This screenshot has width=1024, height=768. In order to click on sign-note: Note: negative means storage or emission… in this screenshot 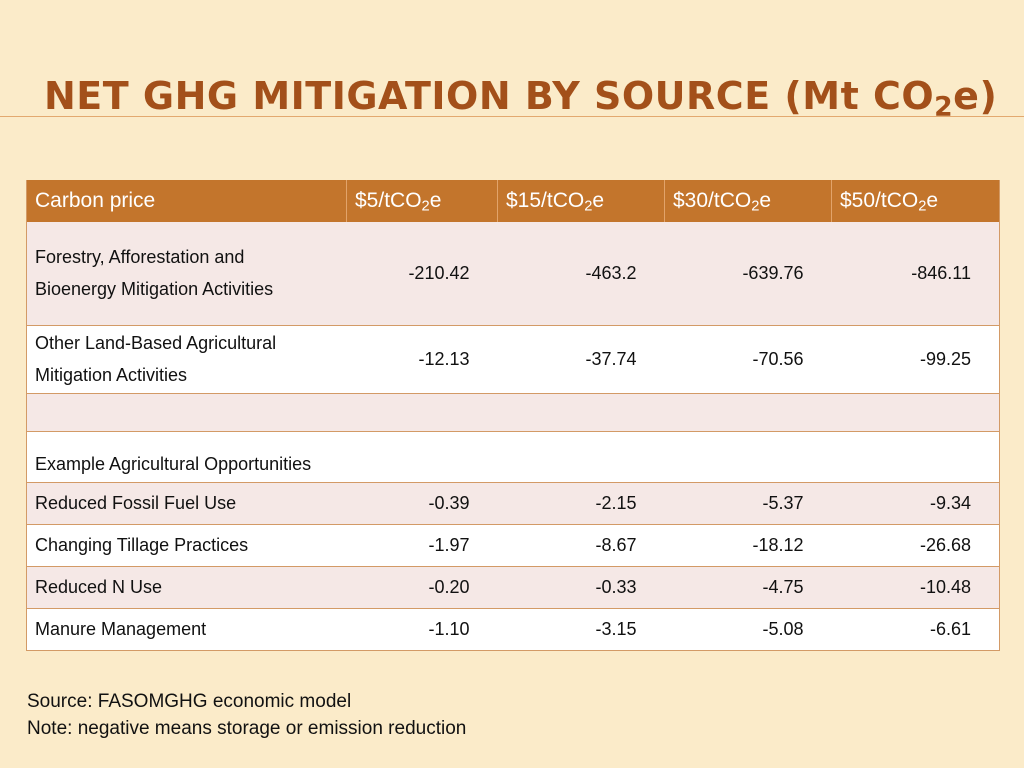, I will do `click(247, 728)`.